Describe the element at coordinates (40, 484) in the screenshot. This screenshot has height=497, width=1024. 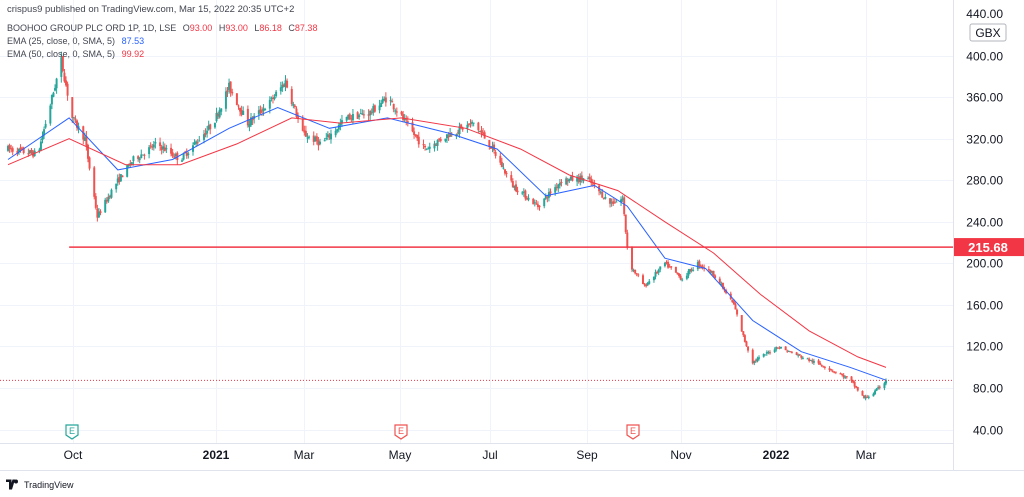
I see `tradingview-logo: TradingView` at that location.